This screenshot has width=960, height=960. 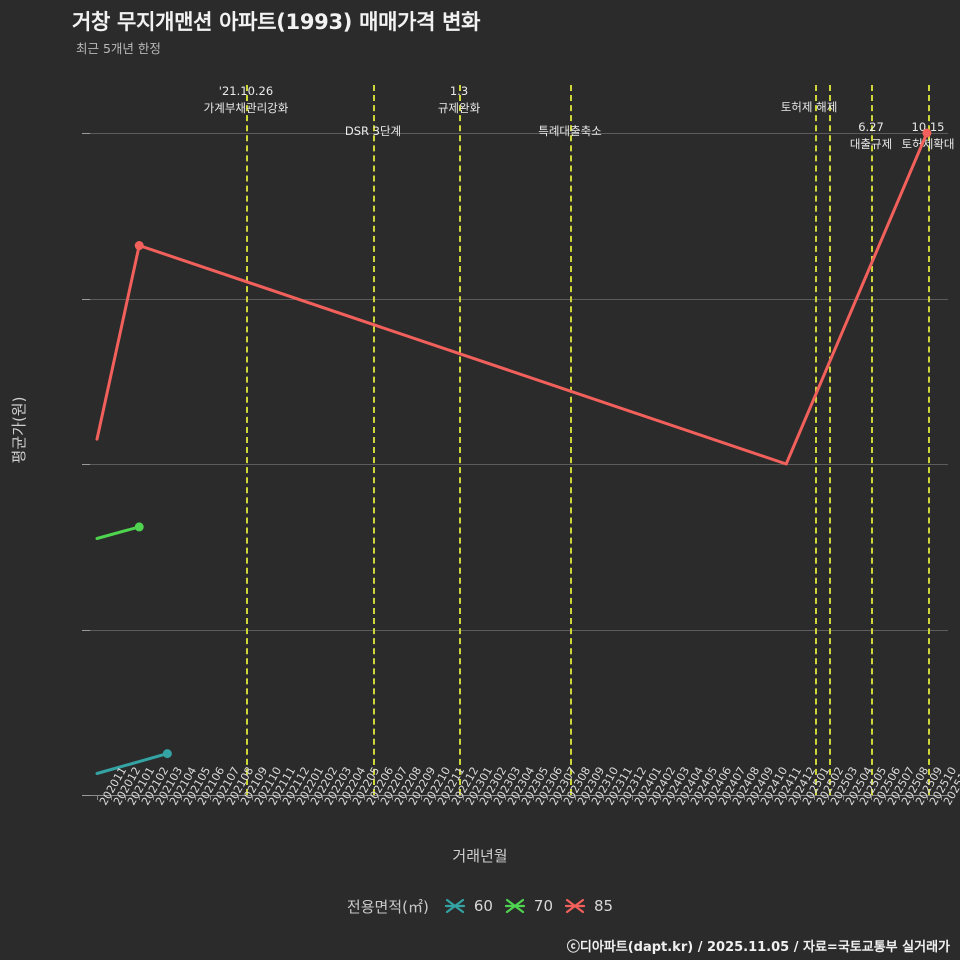 What do you see at coordinates (387, 906) in the screenshot?
I see `legend-title: 전용면적(㎡)` at bounding box center [387, 906].